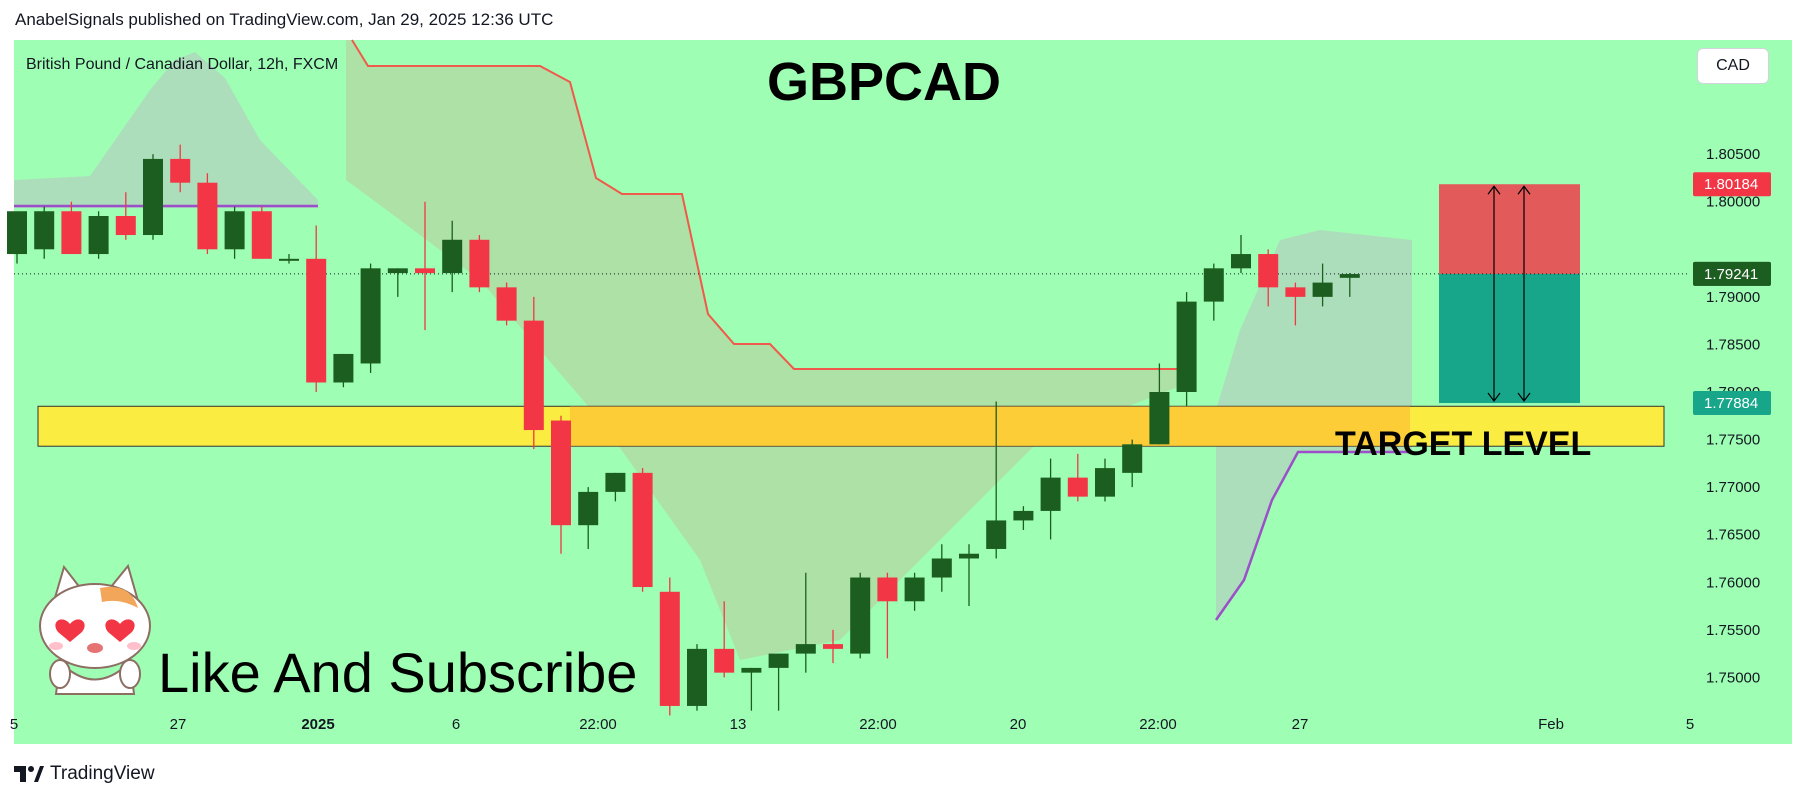 Image resolution: width=1793 pixels, height=798 pixels. Describe the element at coordinates (1733, 535) in the screenshot. I see `price-tick-label: 1.76500` at that location.